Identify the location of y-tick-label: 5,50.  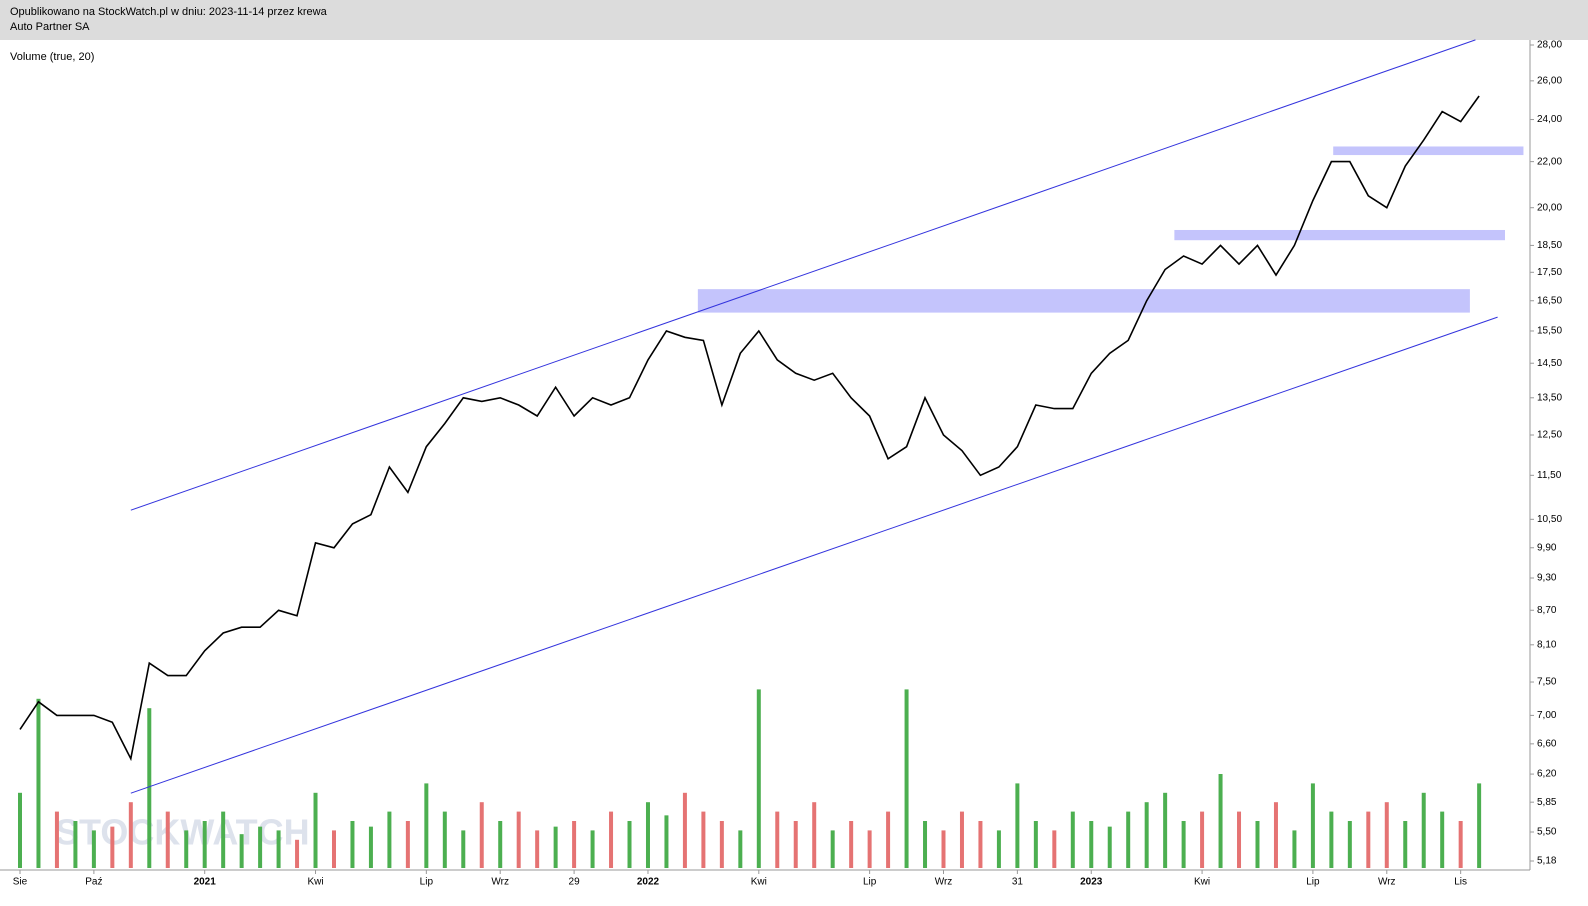
(1547, 832).